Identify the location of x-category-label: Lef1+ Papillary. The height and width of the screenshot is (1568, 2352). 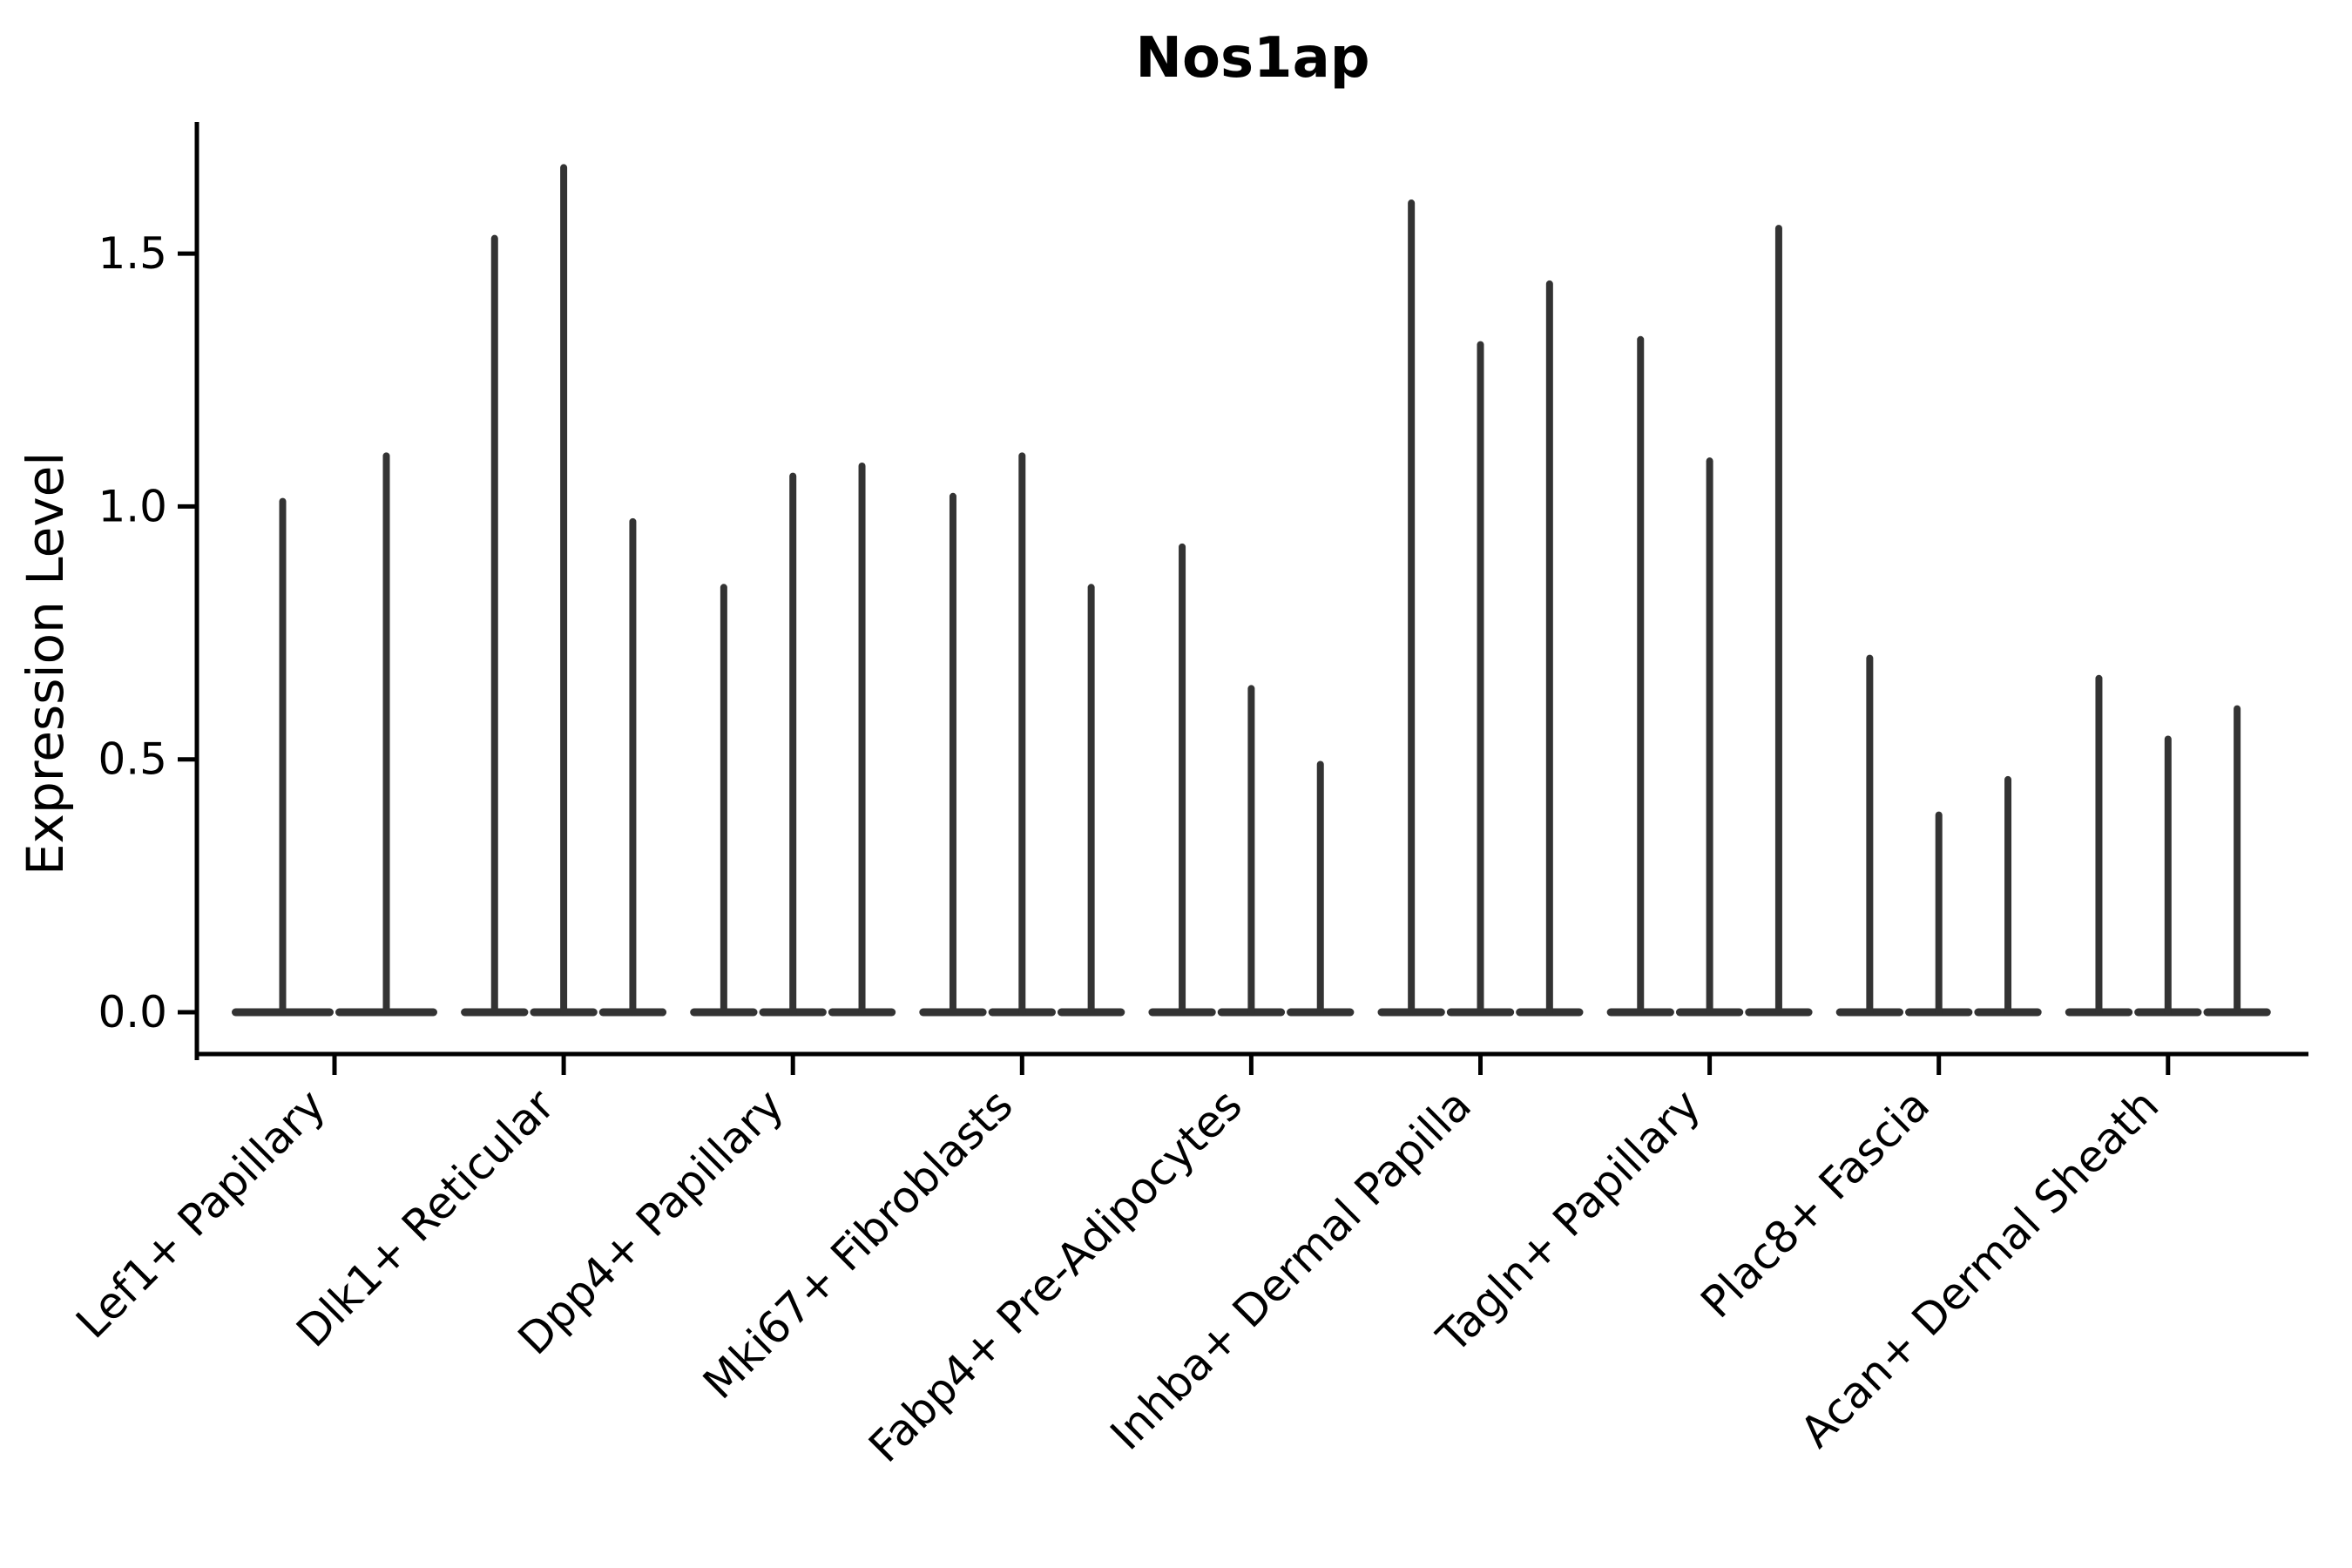
(200, 1213).